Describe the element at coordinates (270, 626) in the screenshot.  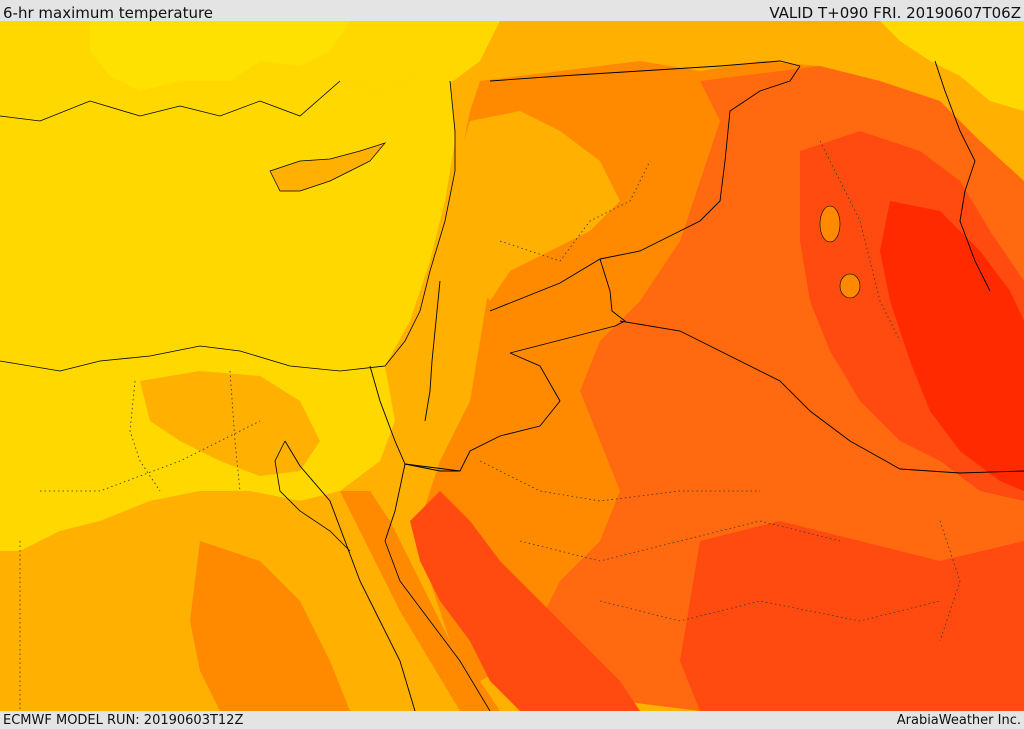
I see `field-south-orange` at that location.